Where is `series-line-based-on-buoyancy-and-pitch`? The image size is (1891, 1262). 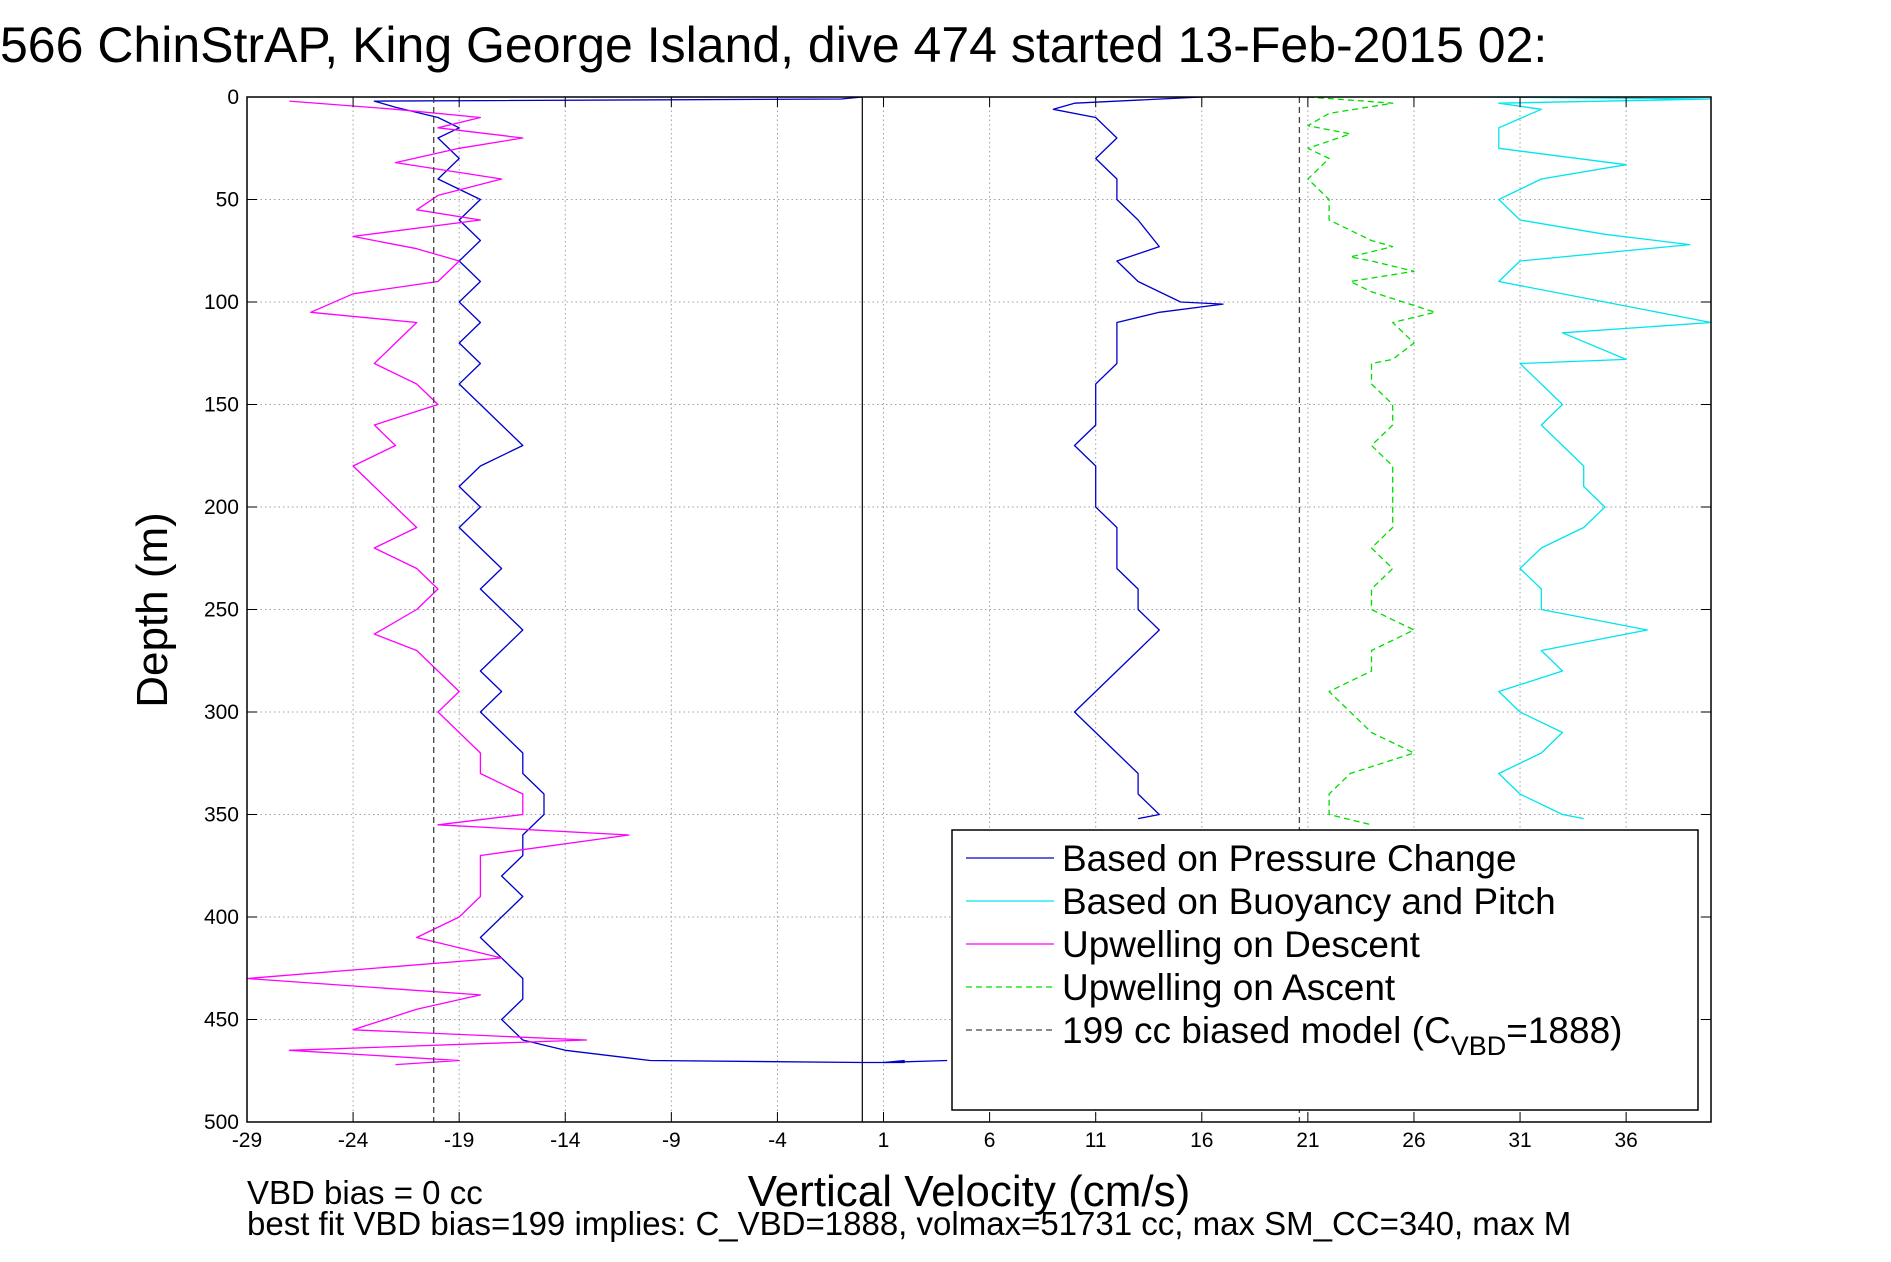
series-line-based-on-buoyancy-and-pitch is located at coordinates (1594, 458).